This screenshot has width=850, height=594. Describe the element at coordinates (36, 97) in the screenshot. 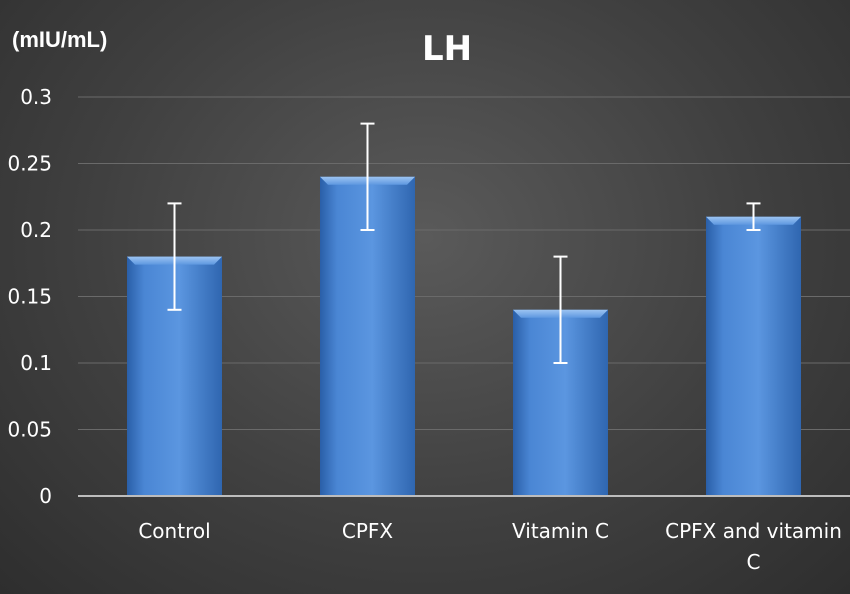

I see `y-tick-label: 0.3` at that location.